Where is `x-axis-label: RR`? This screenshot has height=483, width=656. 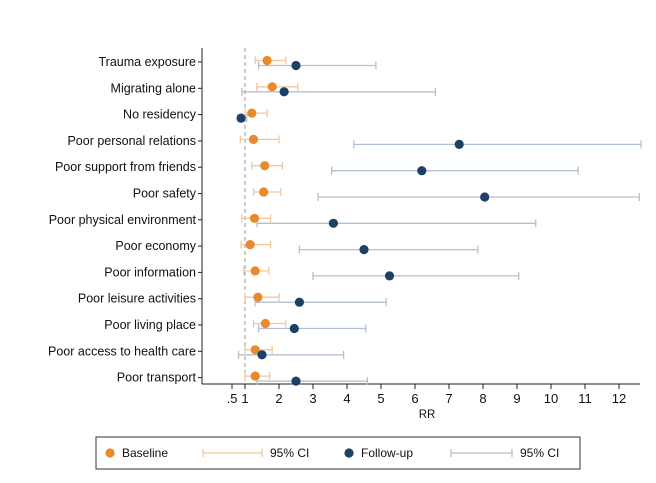 x-axis-label: RR is located at coordinates (427, 415).